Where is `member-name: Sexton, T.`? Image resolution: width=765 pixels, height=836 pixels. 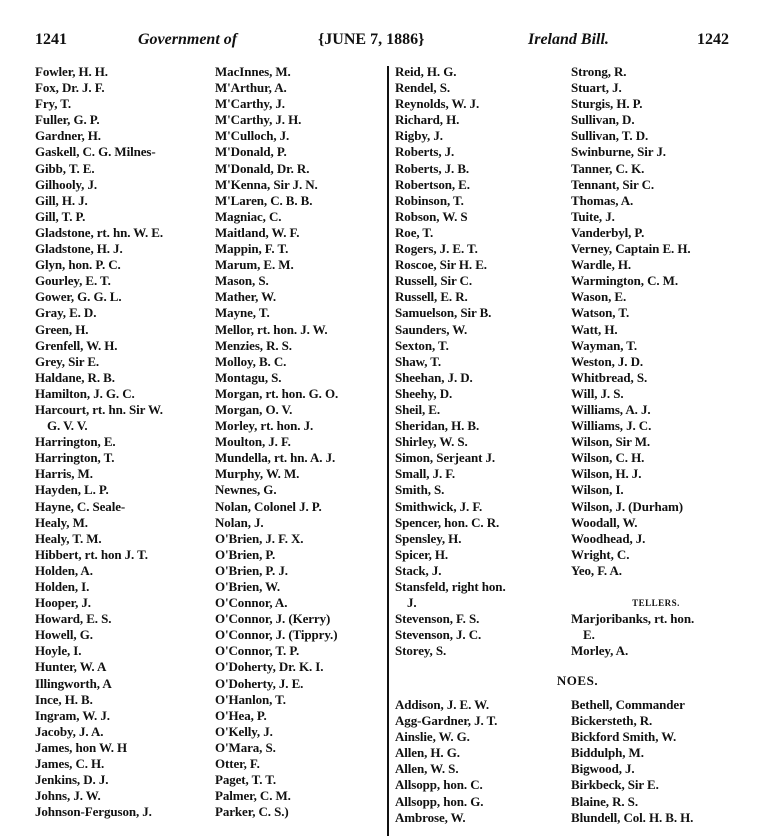 member-name: Sexton, T. is located at coordinates (422, 345).